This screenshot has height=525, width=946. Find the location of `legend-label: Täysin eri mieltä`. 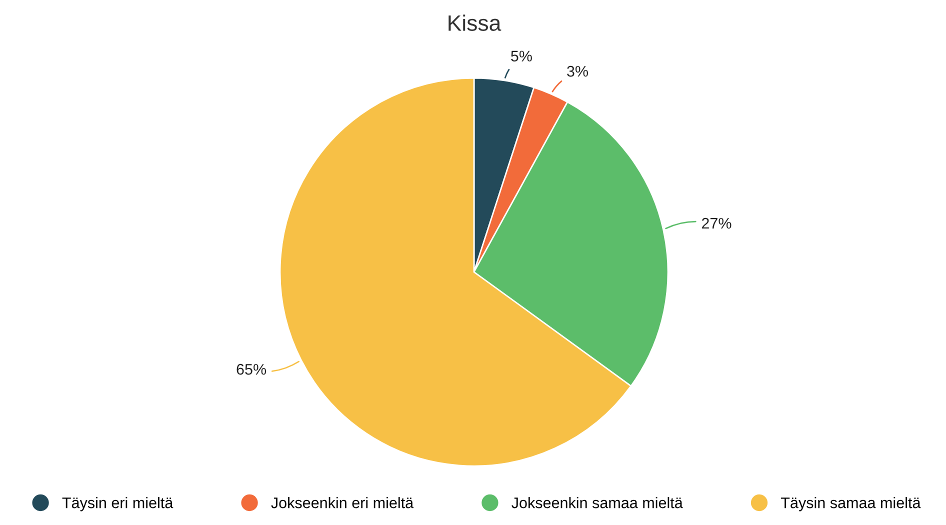

legend-label: Täysin eri mieltä is located at coordinates (118, 504).